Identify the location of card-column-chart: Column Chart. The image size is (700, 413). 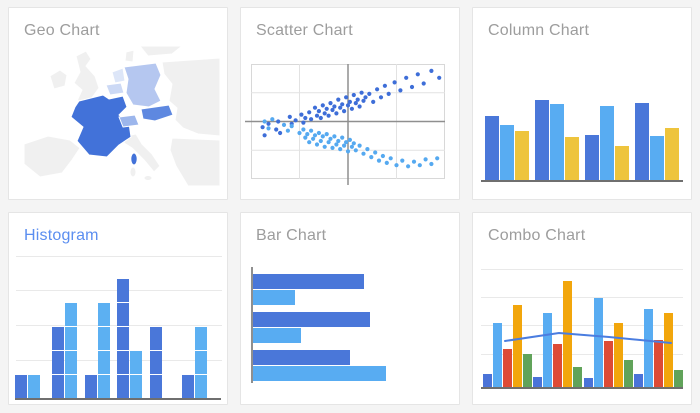
(582, 103).